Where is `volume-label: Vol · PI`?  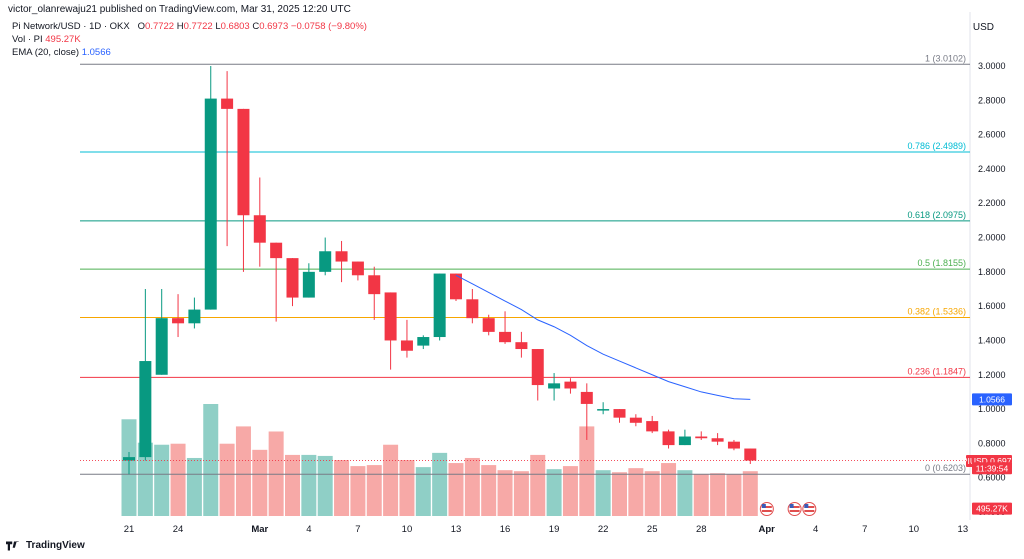 volume-label: Vol · PI is located at coordinates (27, 39).